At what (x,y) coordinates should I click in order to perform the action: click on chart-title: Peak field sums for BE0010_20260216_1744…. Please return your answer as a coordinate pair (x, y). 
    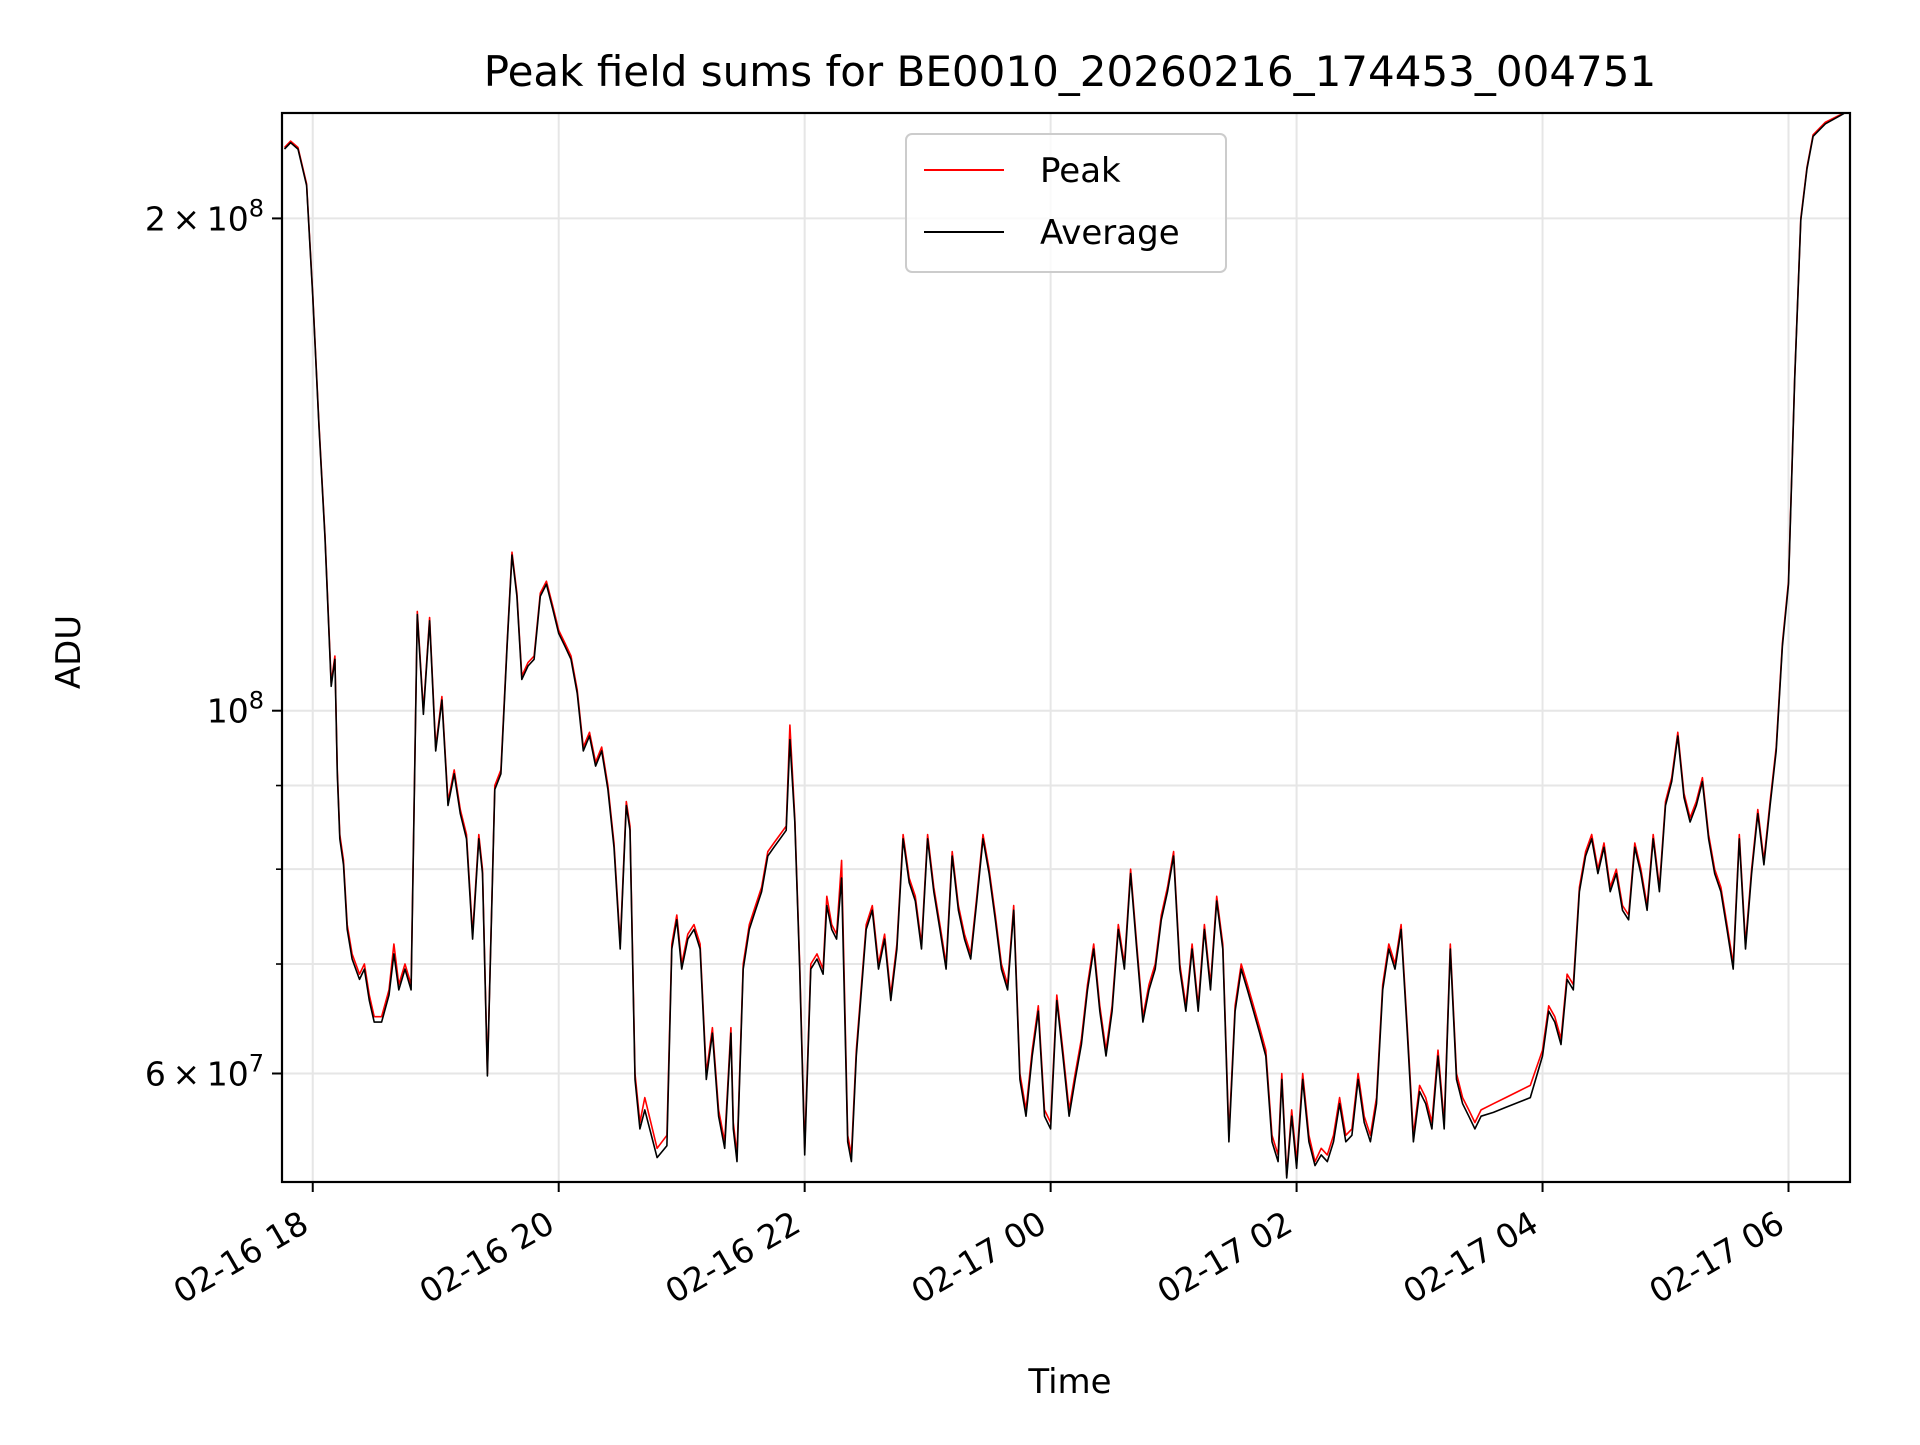
    Looking at the image, I should click on (1070, 71).